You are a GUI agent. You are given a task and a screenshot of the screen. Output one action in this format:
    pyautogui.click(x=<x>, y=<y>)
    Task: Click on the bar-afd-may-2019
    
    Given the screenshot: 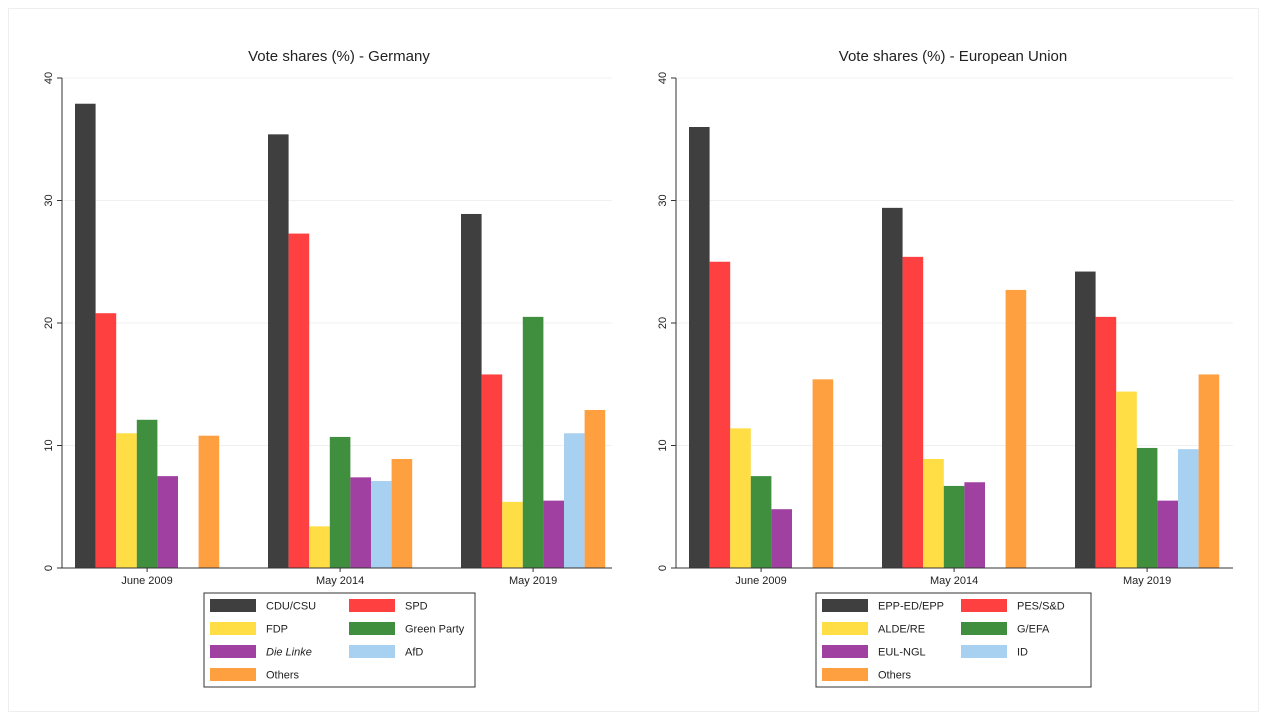 What is the action you would take?
    pyautogui.click(x=574, y=500)
    